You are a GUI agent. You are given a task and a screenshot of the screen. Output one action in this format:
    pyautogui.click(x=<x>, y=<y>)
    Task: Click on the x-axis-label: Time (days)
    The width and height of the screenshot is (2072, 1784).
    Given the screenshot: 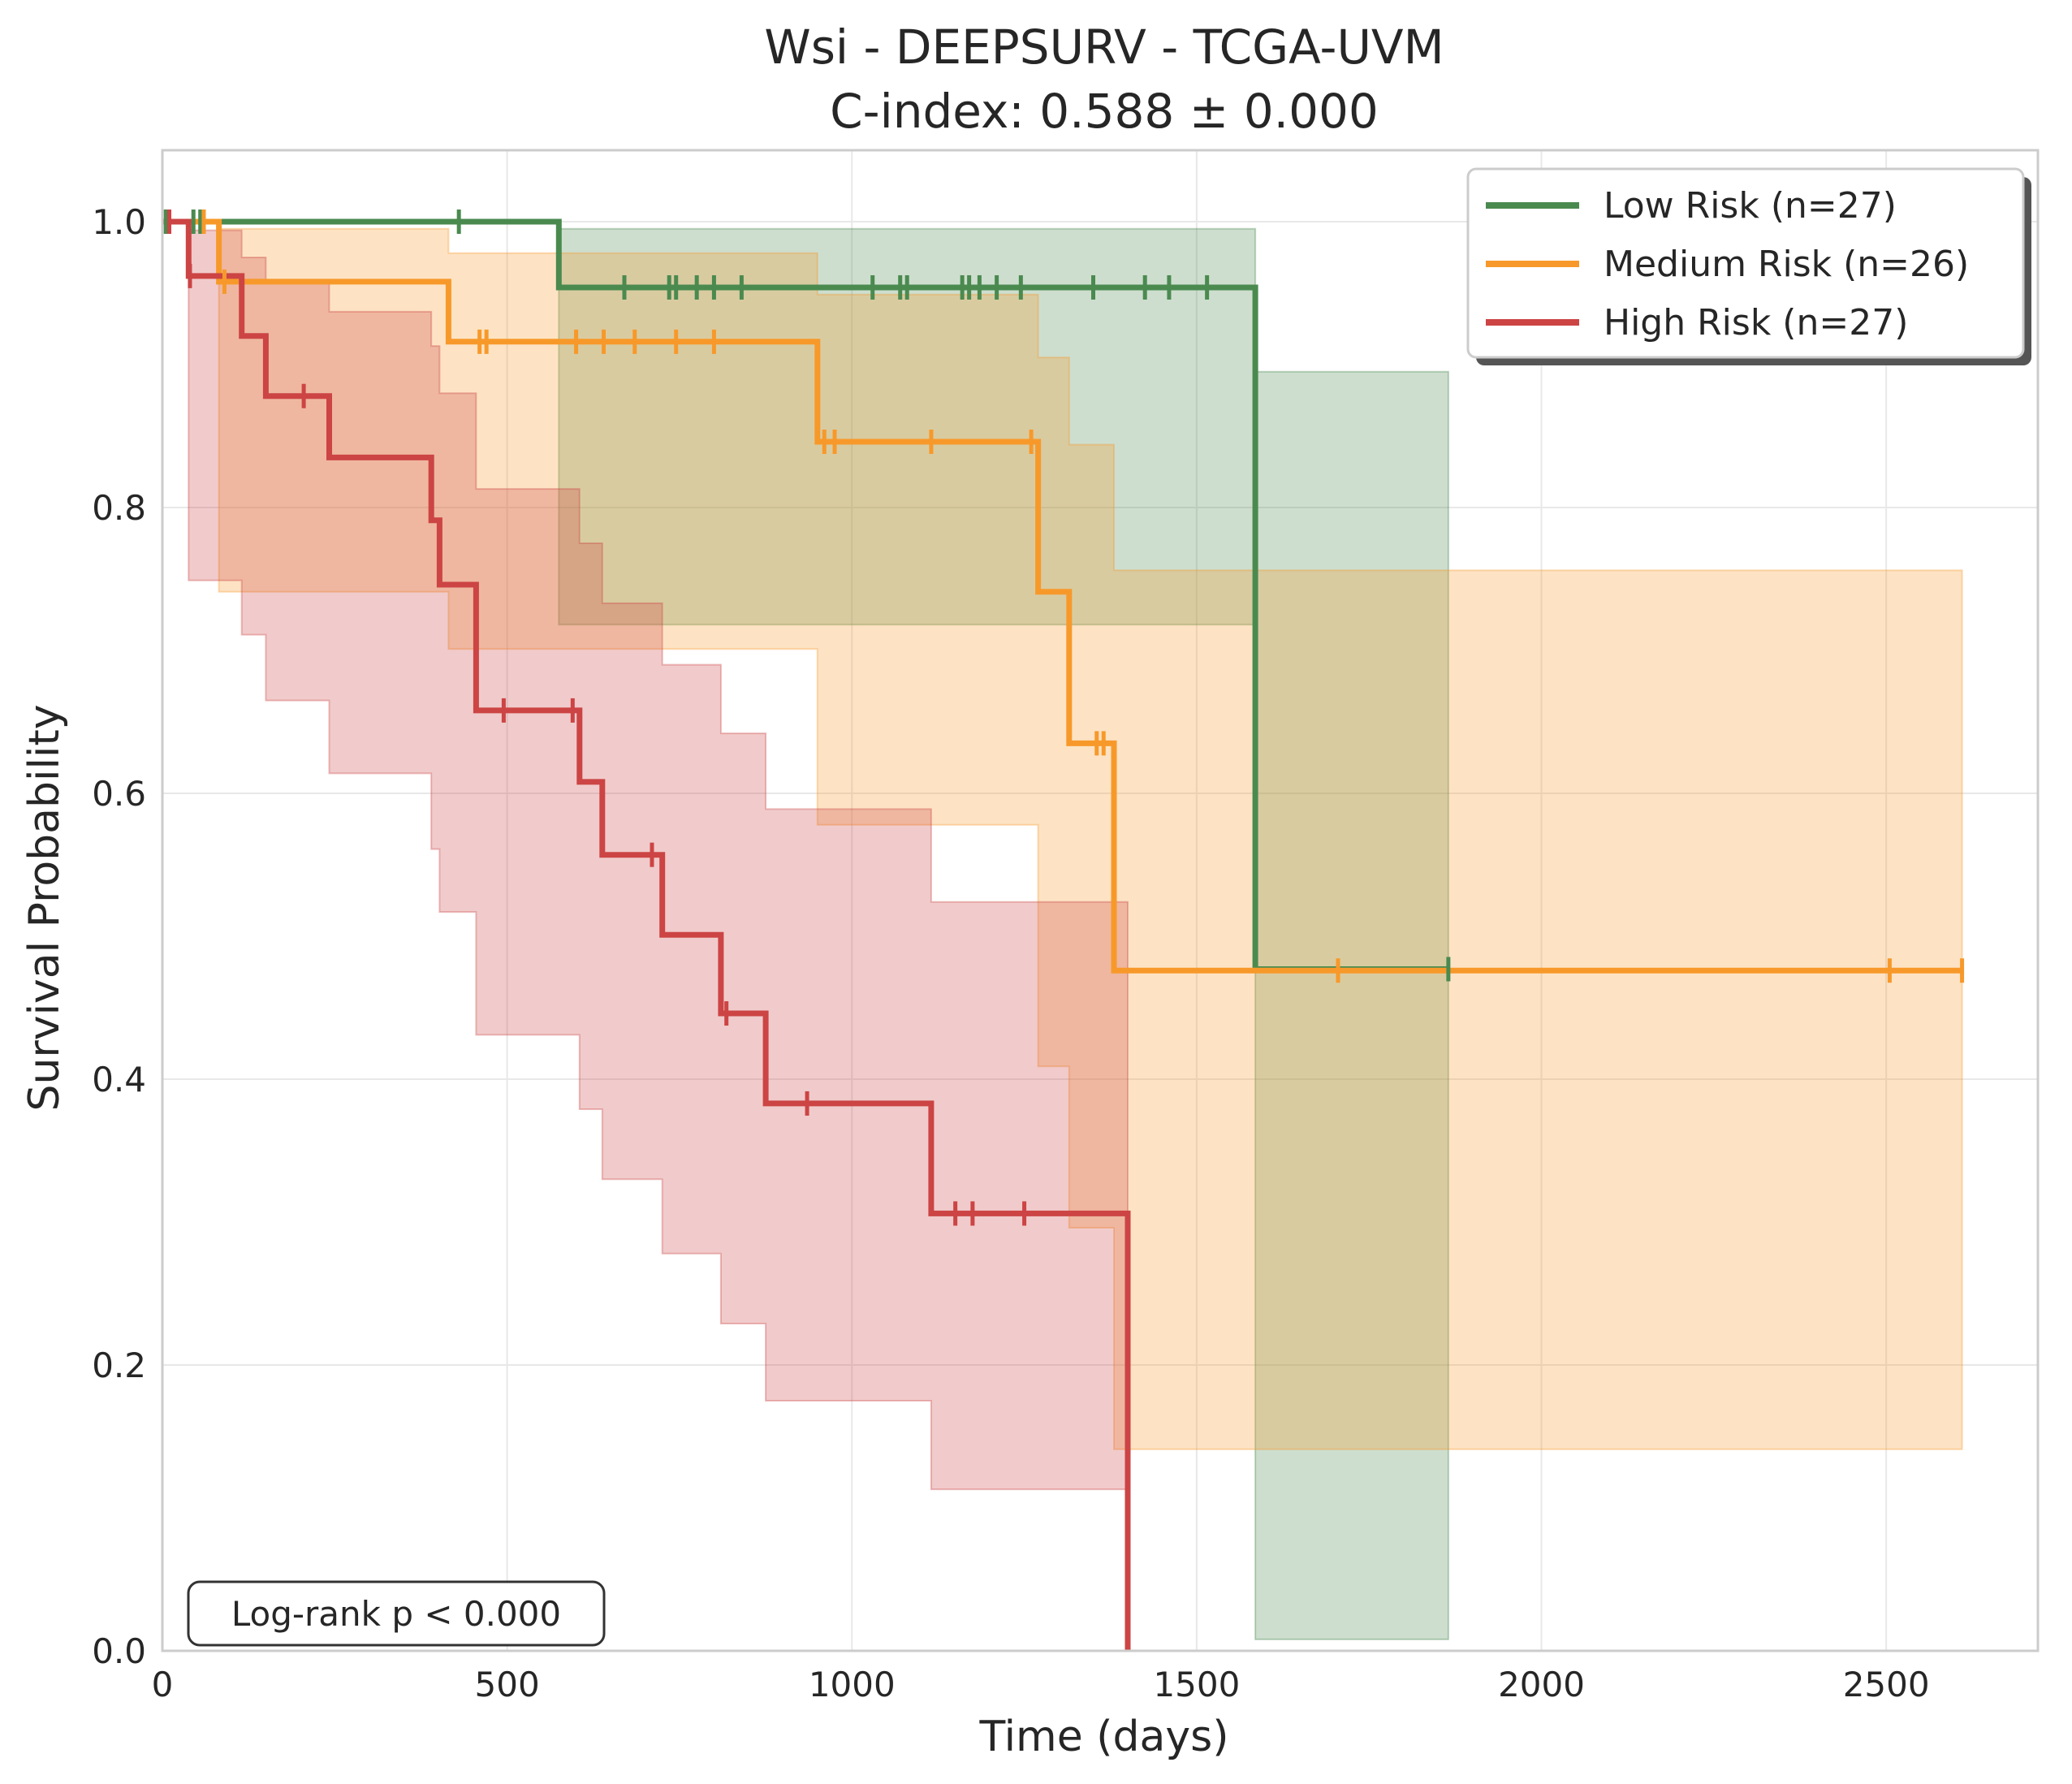 What is the action you would take?
    pyautogui.click(x=1103, y=1737)
    